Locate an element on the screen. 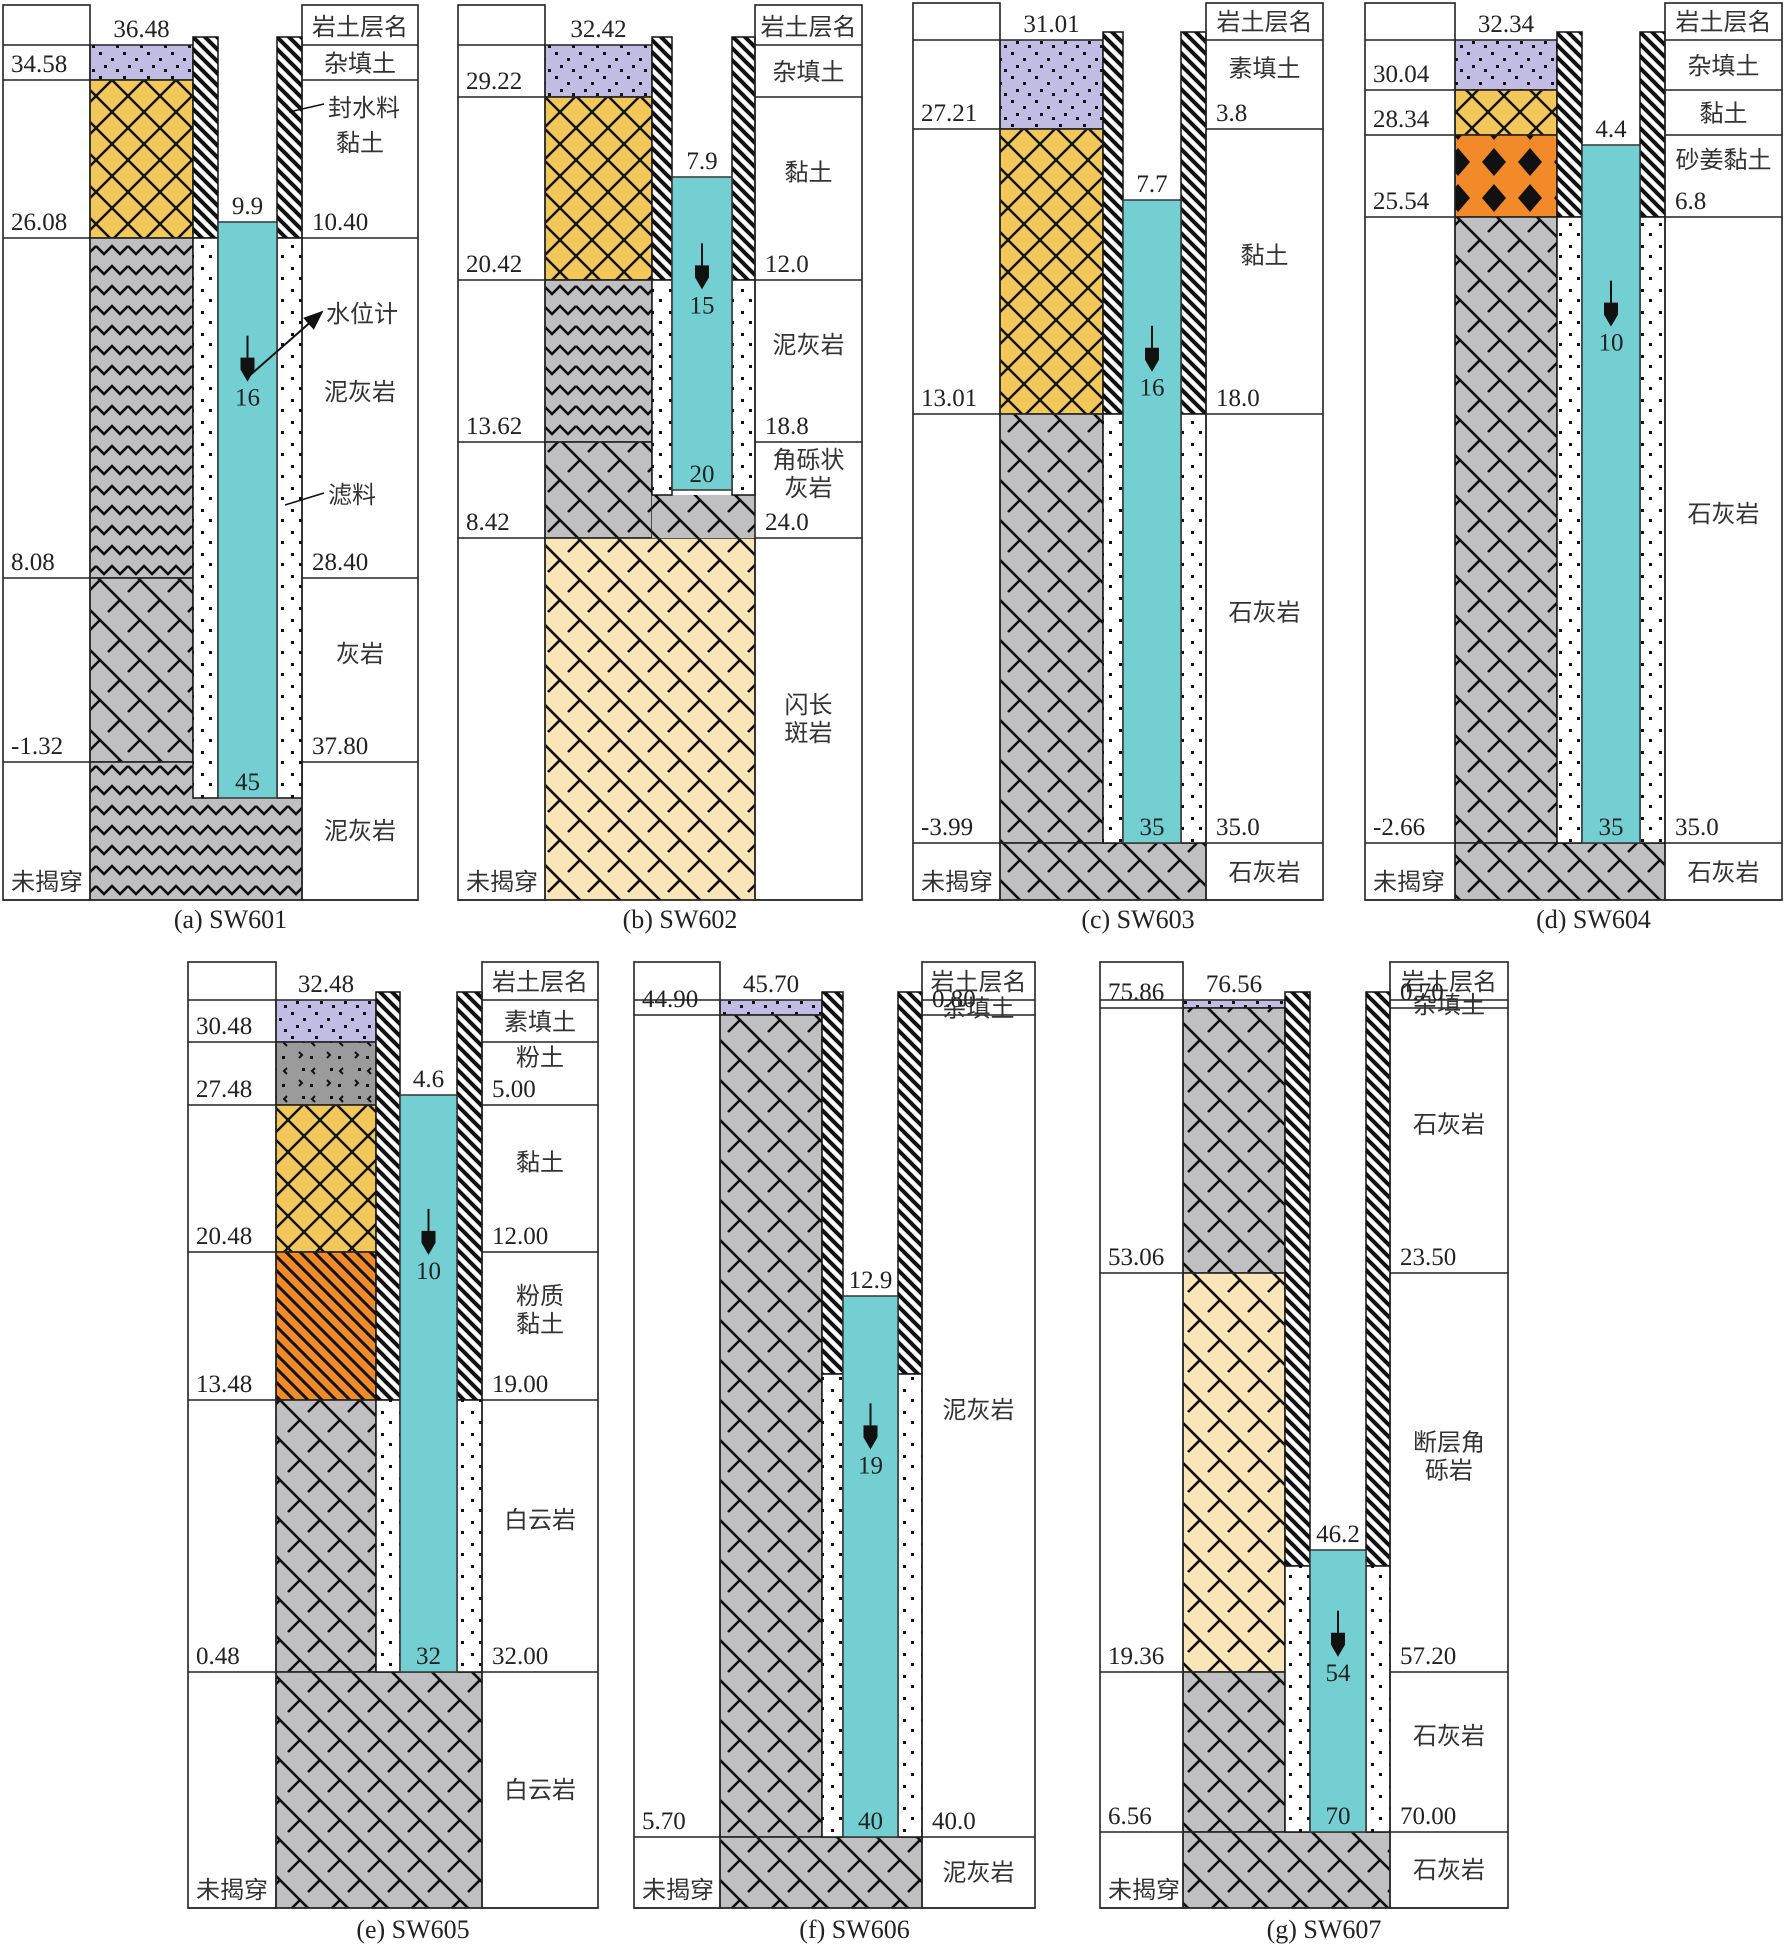 The height and width of the screenshot is (1955, 1784). well-caption: (c) SW603 is located at coordinates (1137, 919).